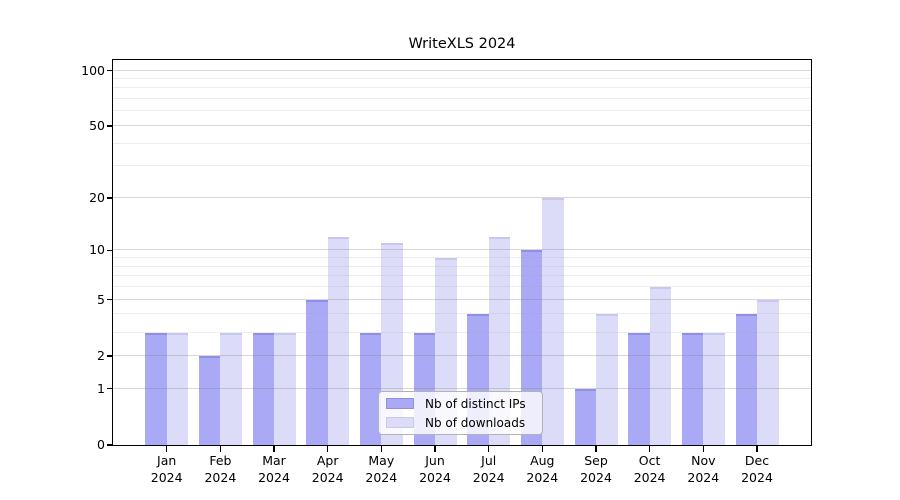  What do you see at coordinates (97, 250) in the screenshot?
I see `y-tick-label: 10` at bounding box center [97, 250].